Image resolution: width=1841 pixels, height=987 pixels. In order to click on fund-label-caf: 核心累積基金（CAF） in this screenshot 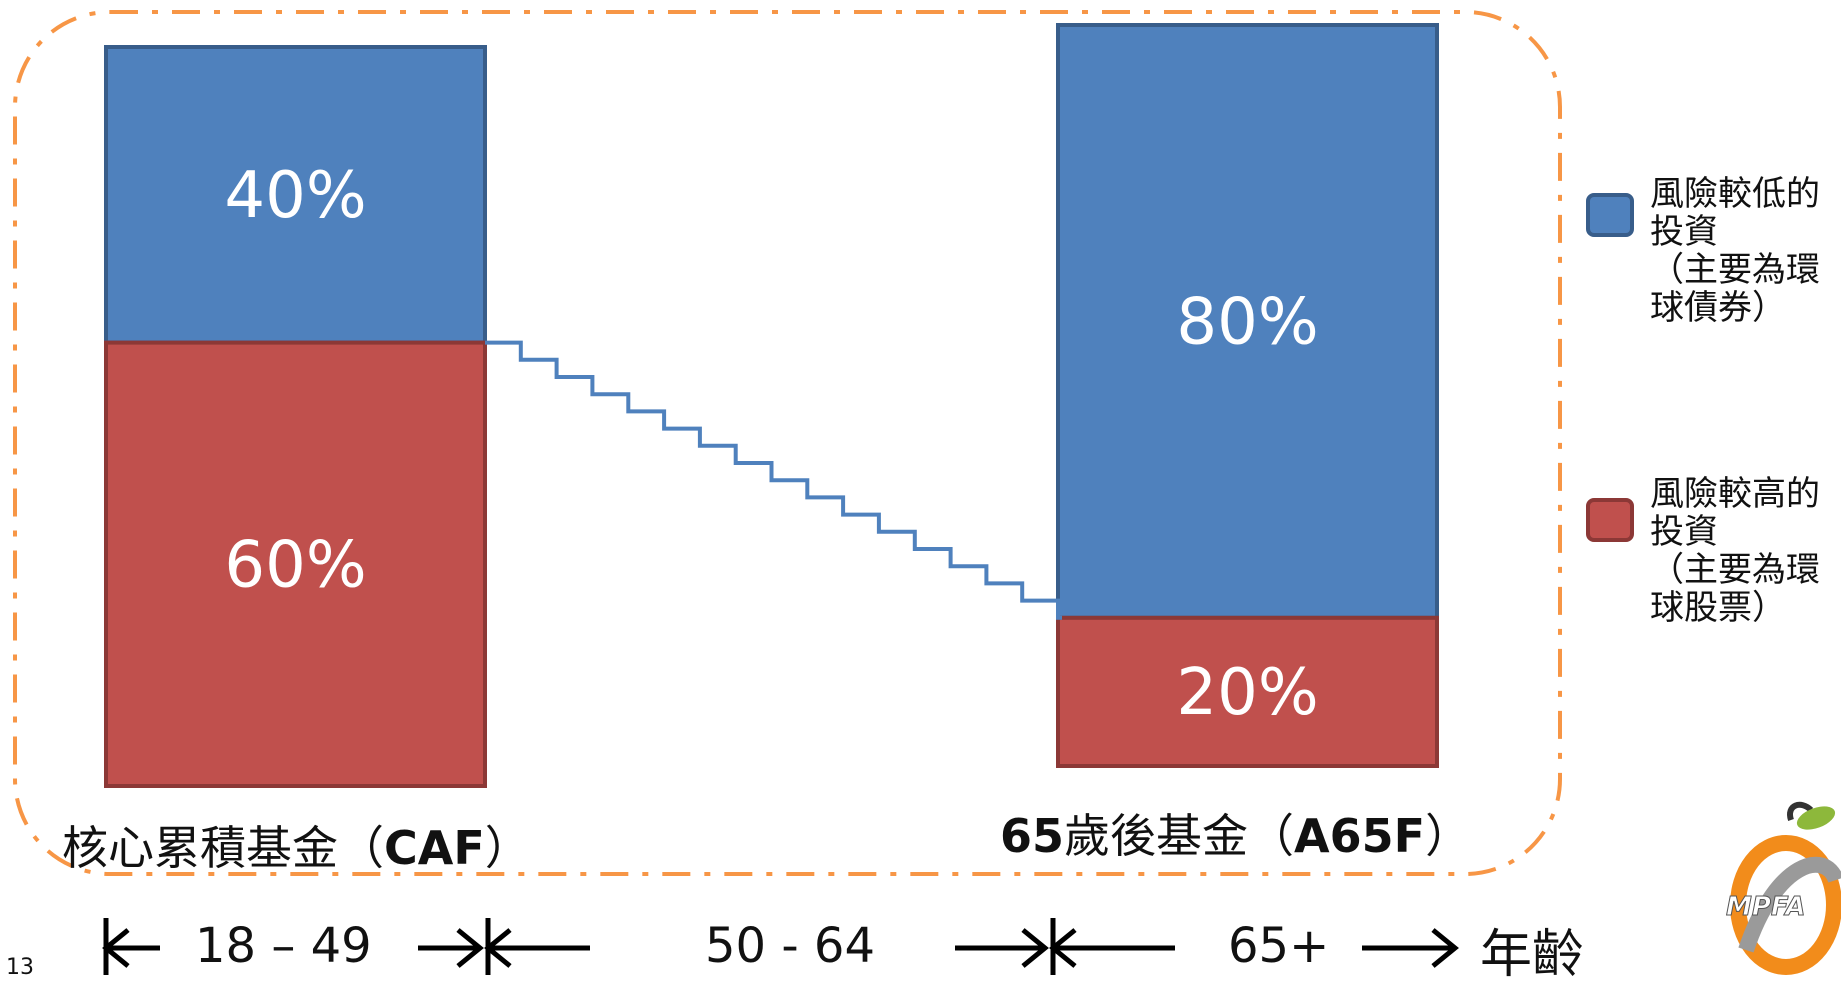, I will do `click(296, 845)`.